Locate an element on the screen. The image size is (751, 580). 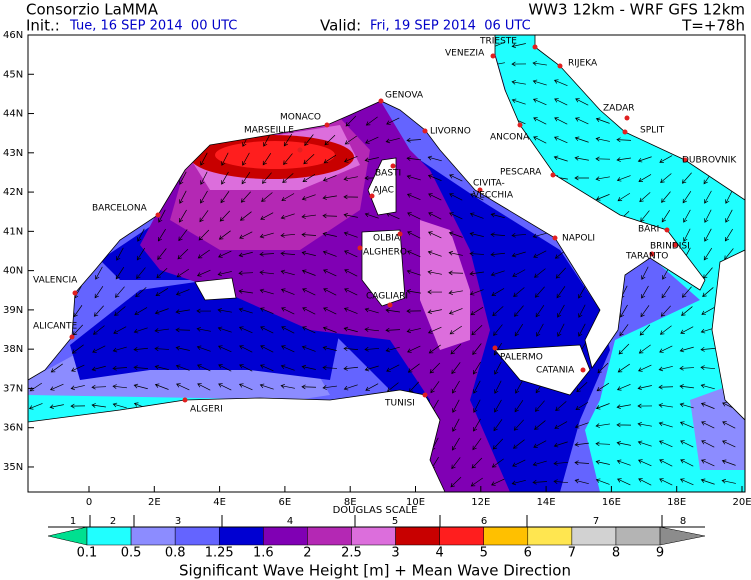
threshold-label: 1.6 is located at coordinates (263, 553).